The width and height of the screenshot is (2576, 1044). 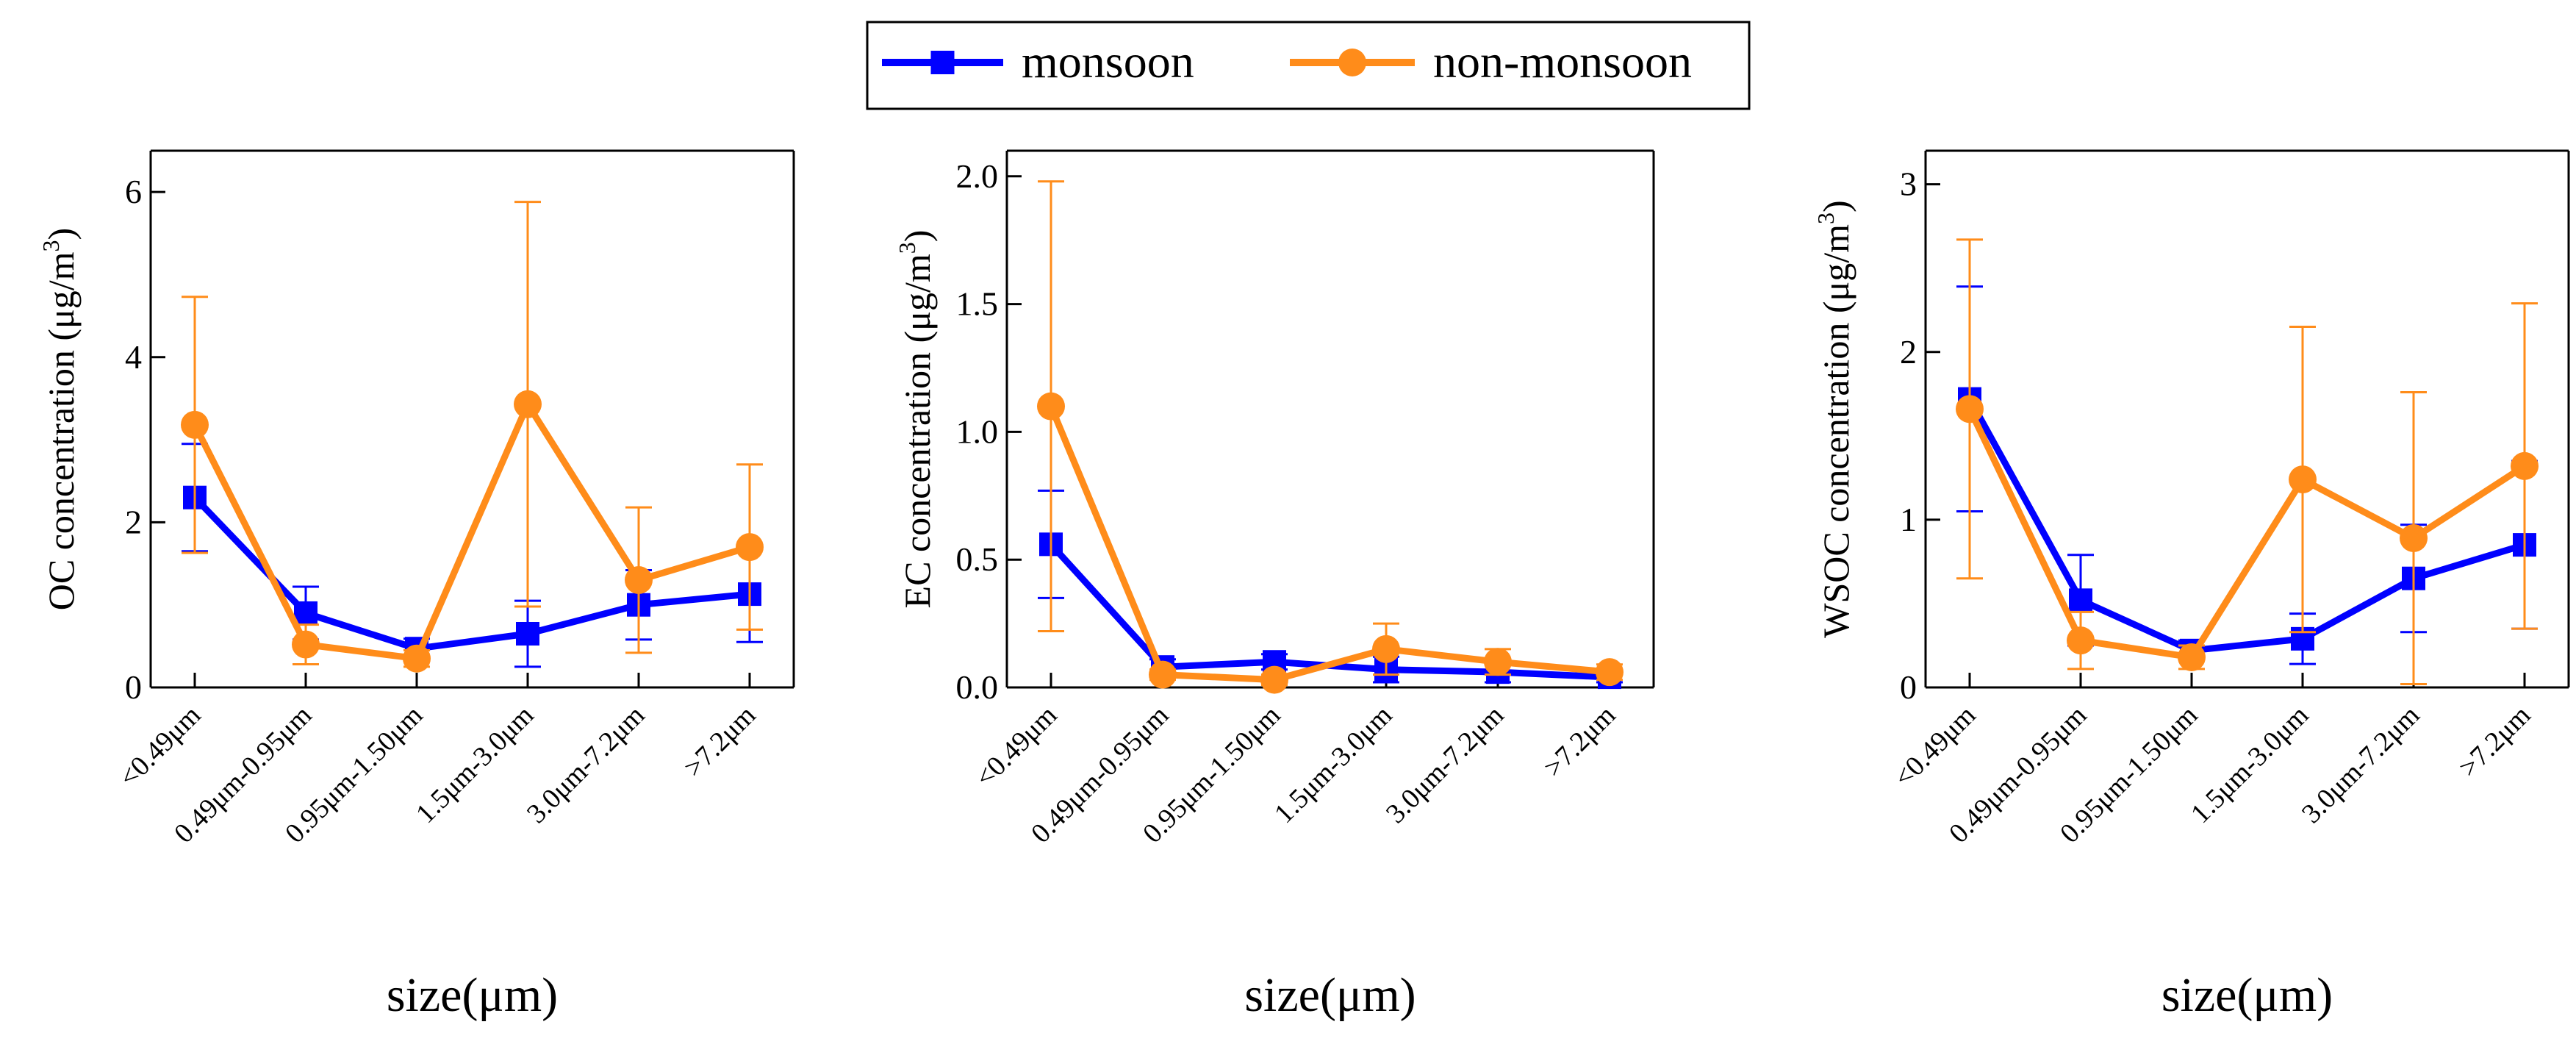 I want to click on y-axis-label: WSOC concentration (μg/m3), so click(x=1834, y=418).